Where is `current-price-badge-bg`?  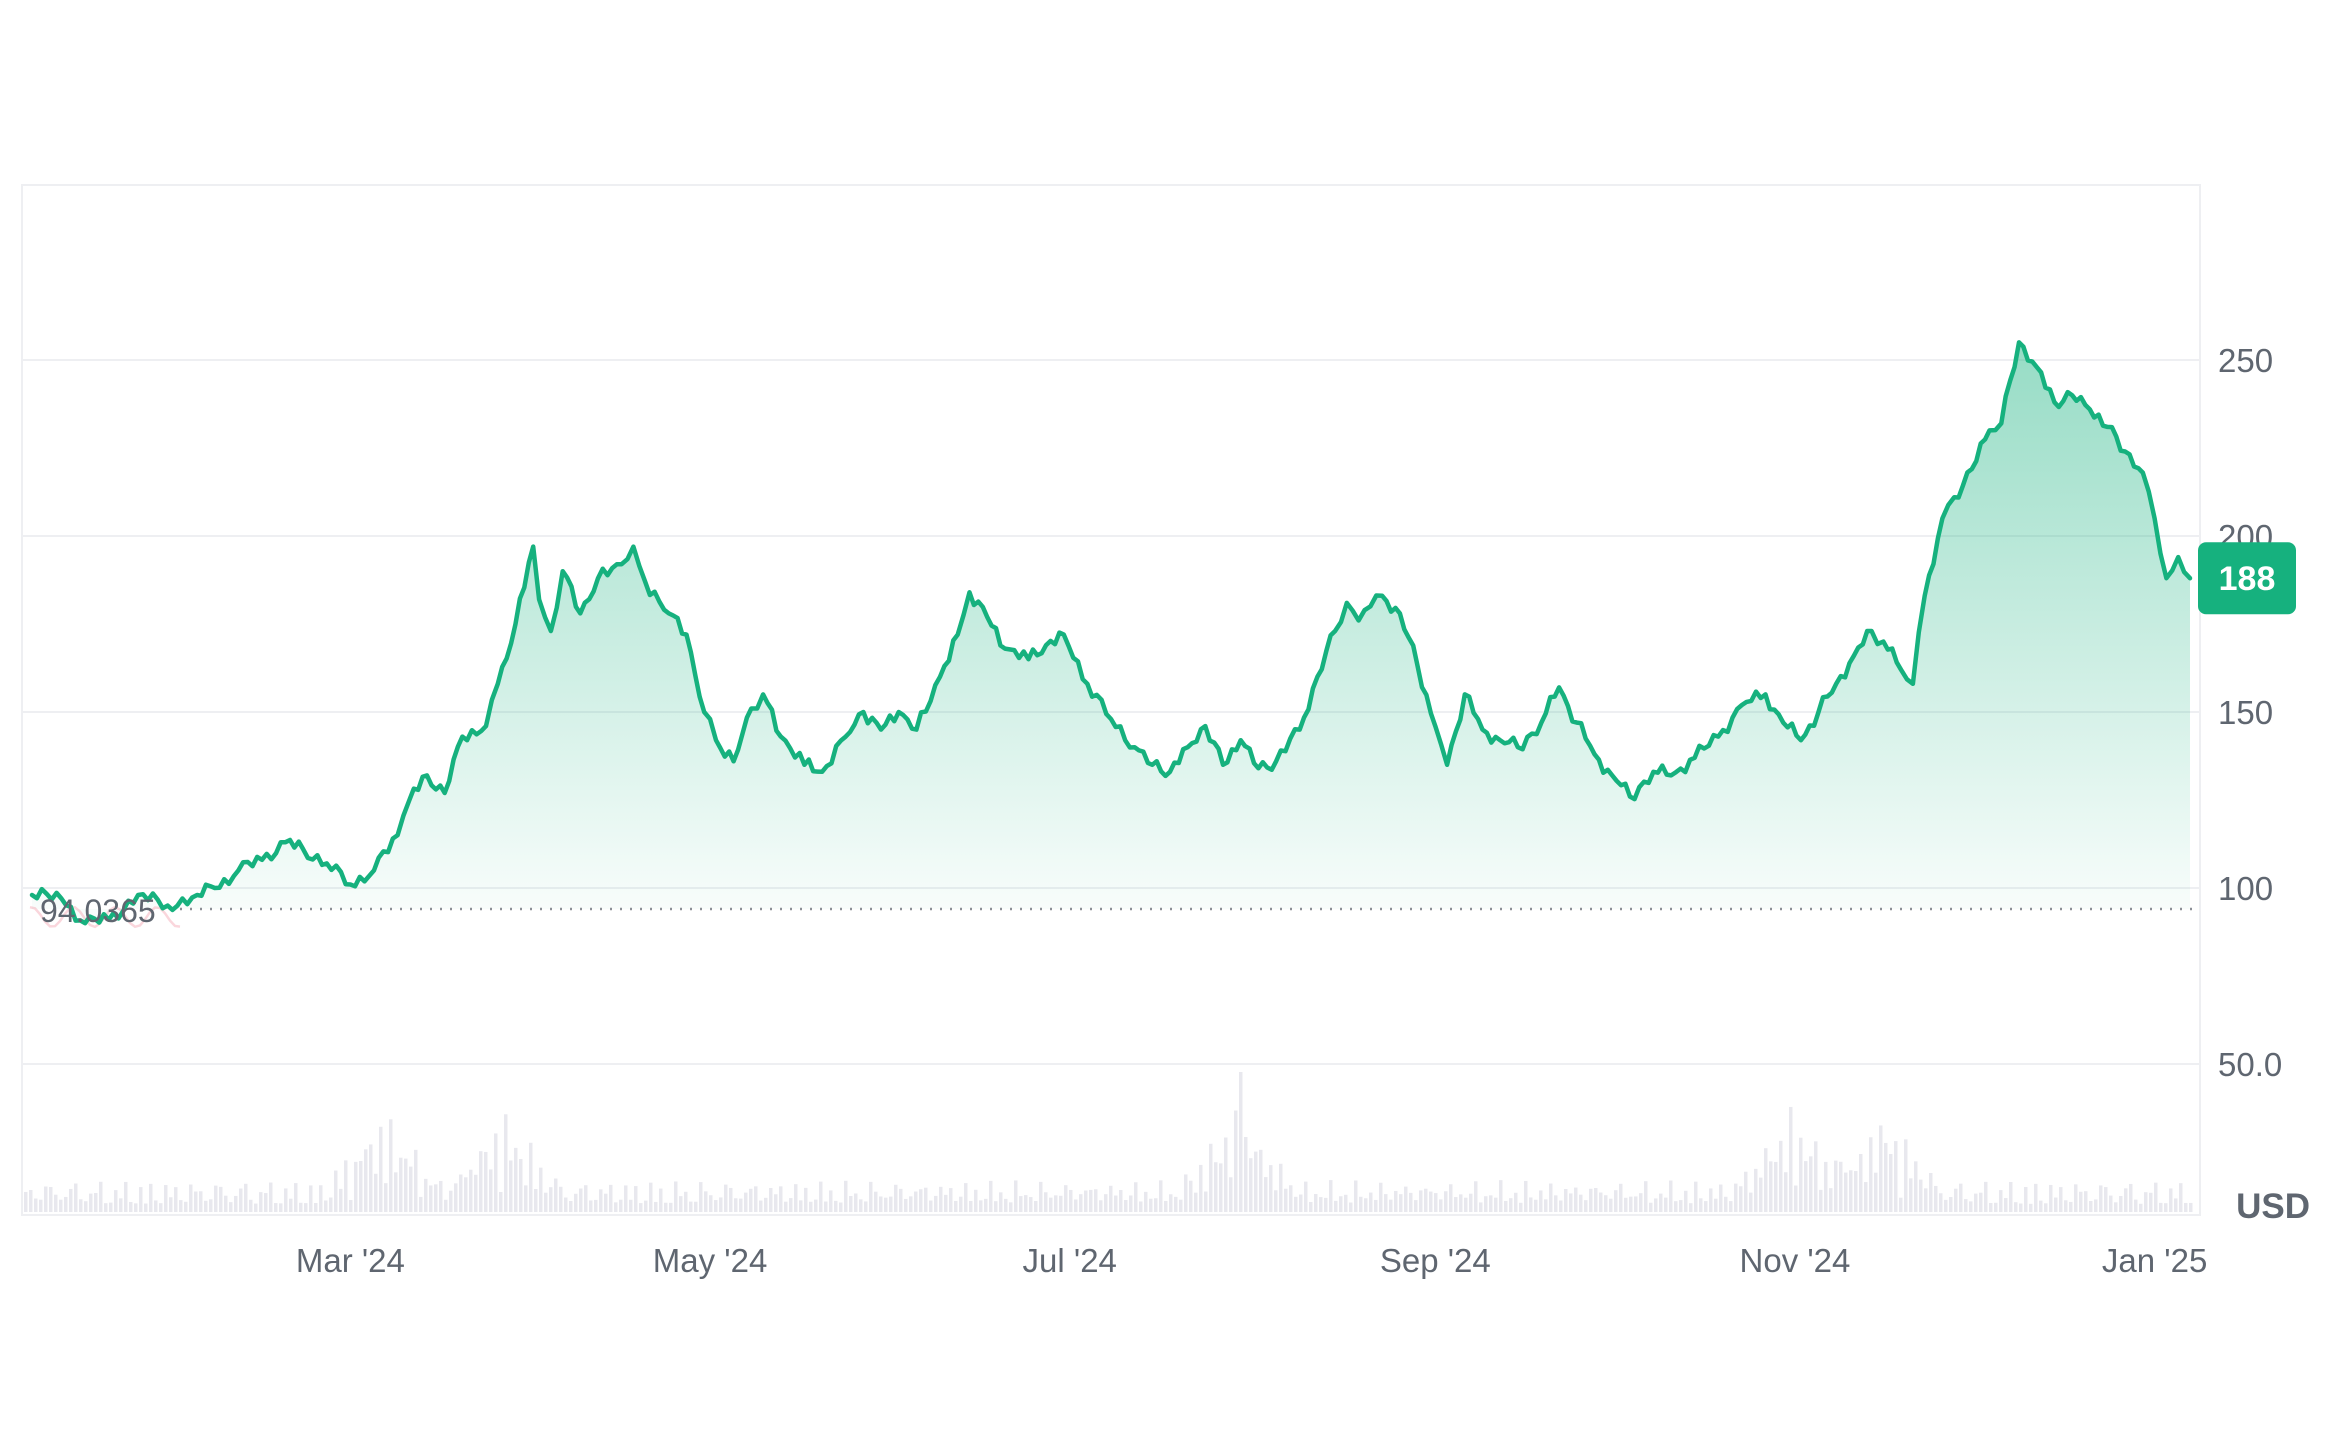 current-price-badge-bg is located at coordinates (2247, 578).